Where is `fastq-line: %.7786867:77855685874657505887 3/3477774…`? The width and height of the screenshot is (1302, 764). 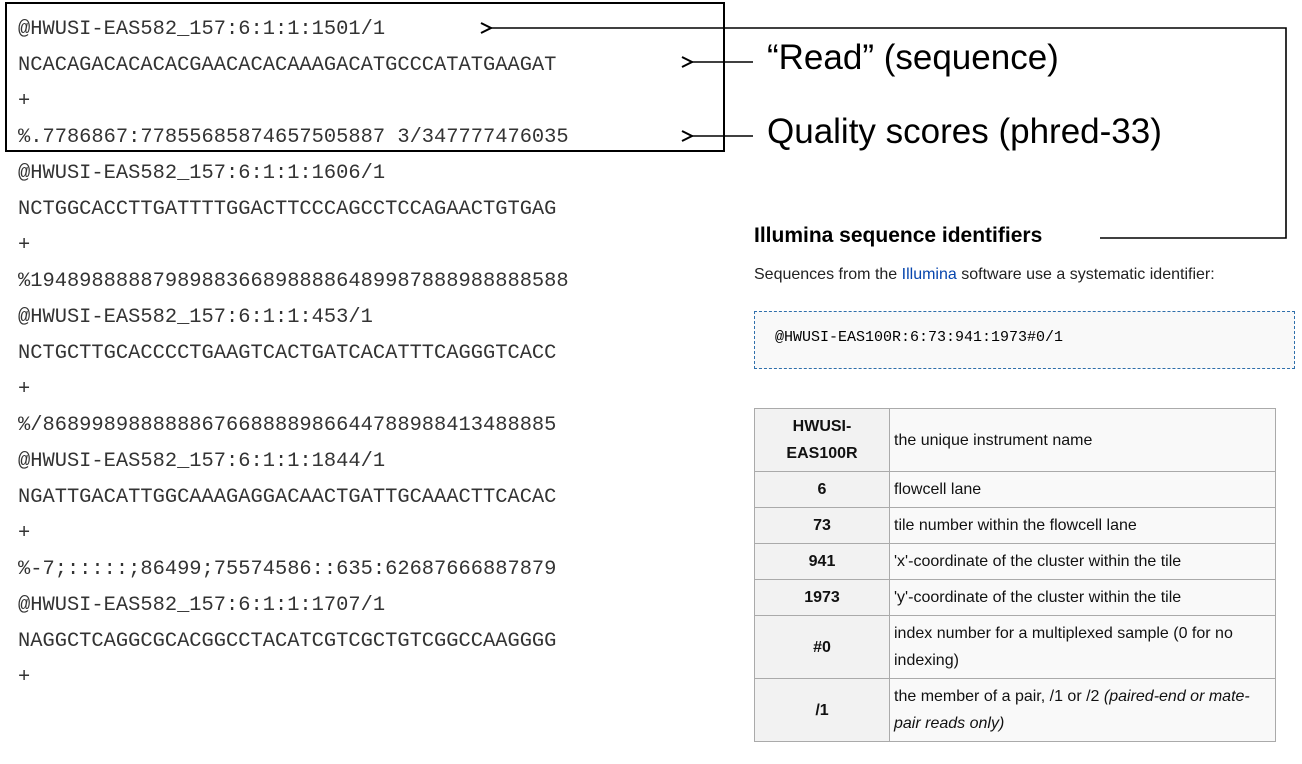 fastq-line: %.7786867:77855685874657505887 3/3477774… is located at coordinates (293, 137).